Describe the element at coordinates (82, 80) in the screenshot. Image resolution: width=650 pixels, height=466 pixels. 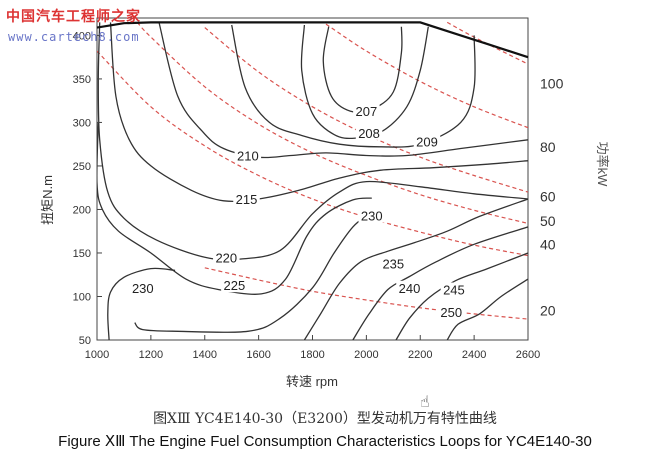
I see `y-tick-label: 350` at that location.